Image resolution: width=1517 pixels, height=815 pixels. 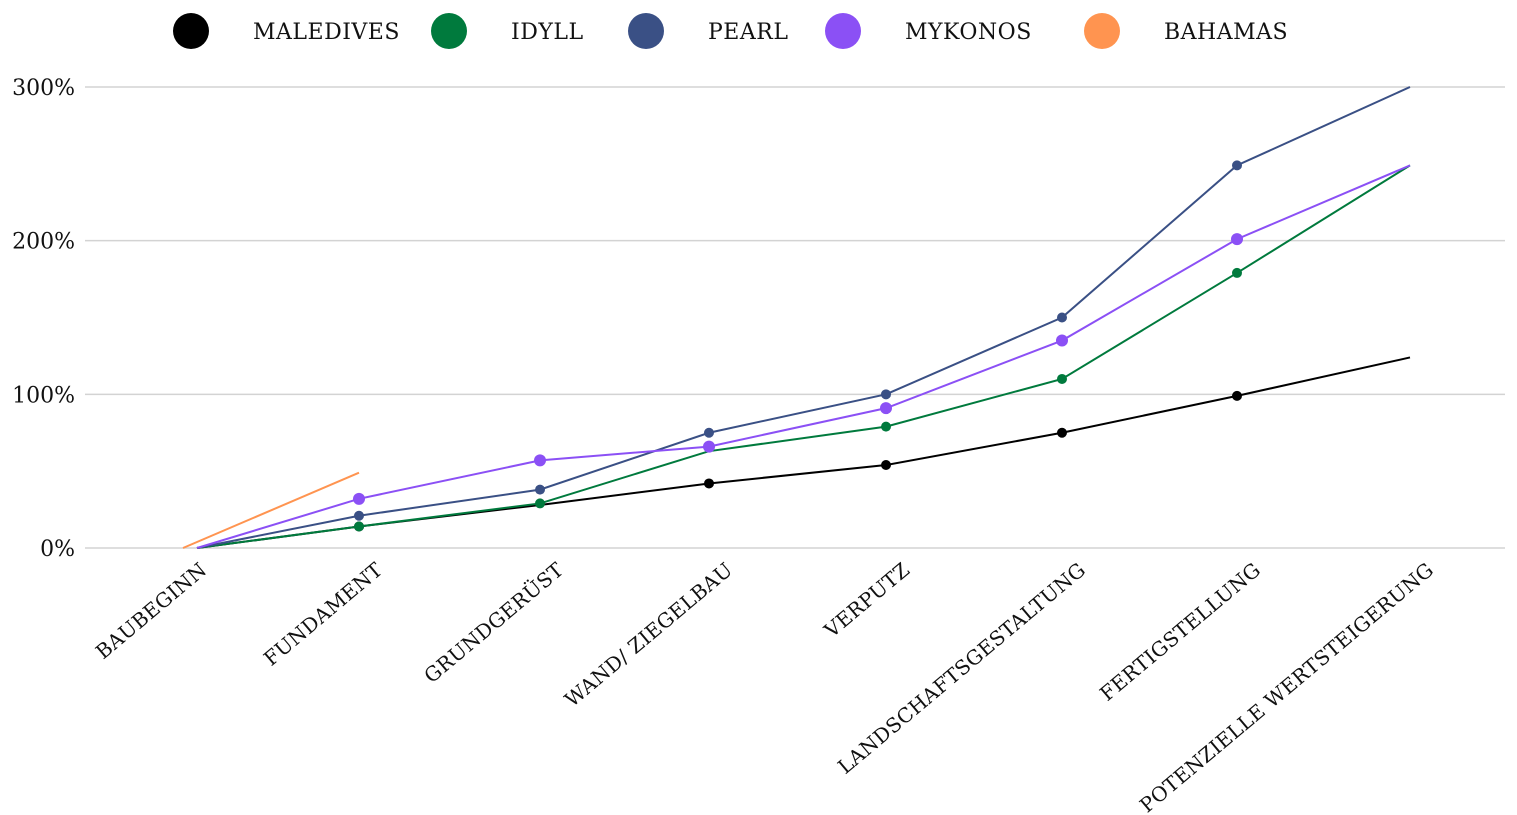 I want to click on x-tick-label: FERTIGSTELLUNG, so click(x=1180, y=631).